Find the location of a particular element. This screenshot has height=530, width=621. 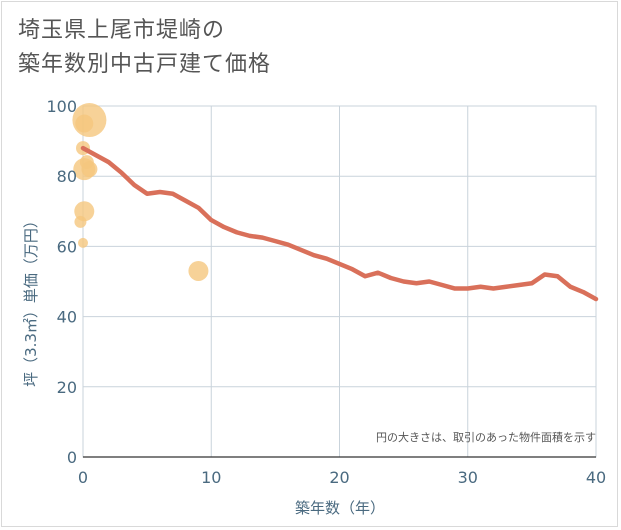

y-tick-label: 100 is located at coordinates (61, 106).